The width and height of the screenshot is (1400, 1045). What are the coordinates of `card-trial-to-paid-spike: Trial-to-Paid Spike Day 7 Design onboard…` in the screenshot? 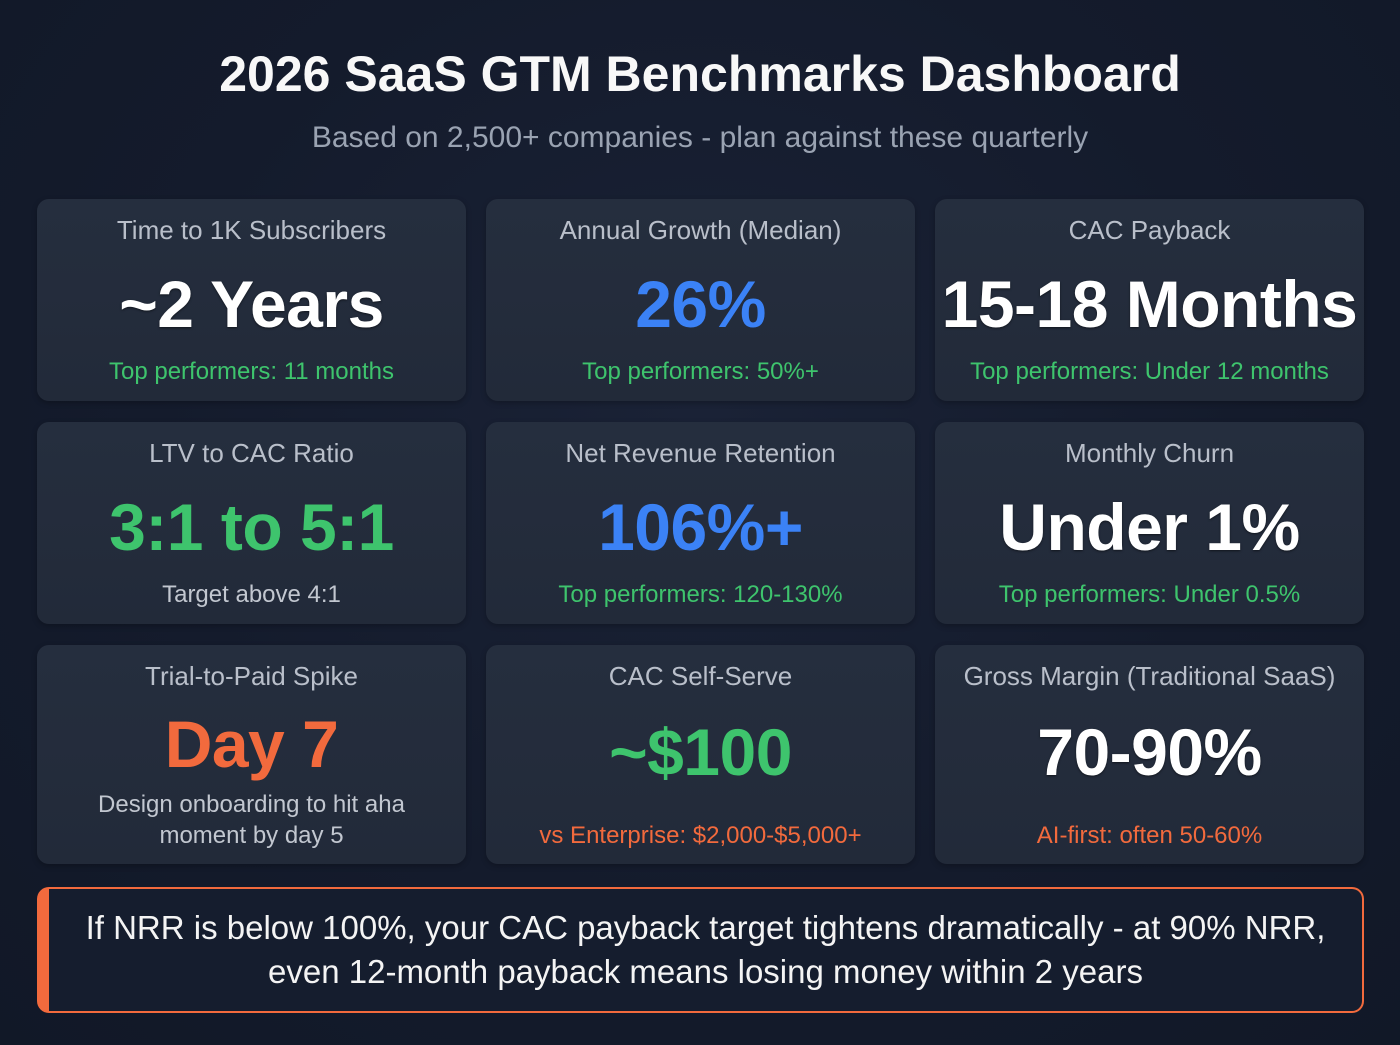 It's located at (251, 754).